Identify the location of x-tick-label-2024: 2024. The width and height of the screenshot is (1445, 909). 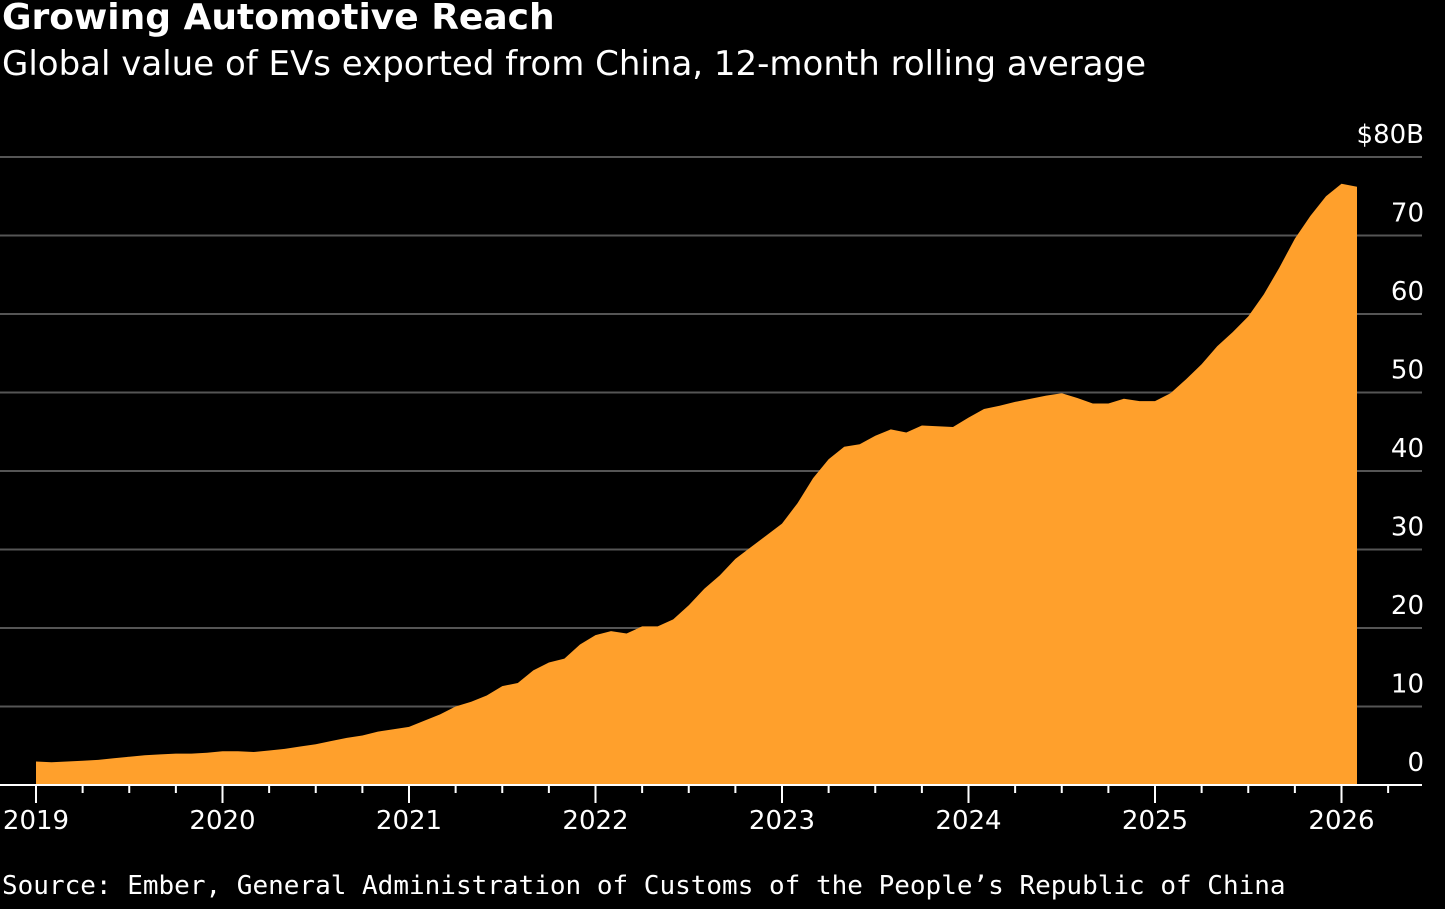
(968, 821).